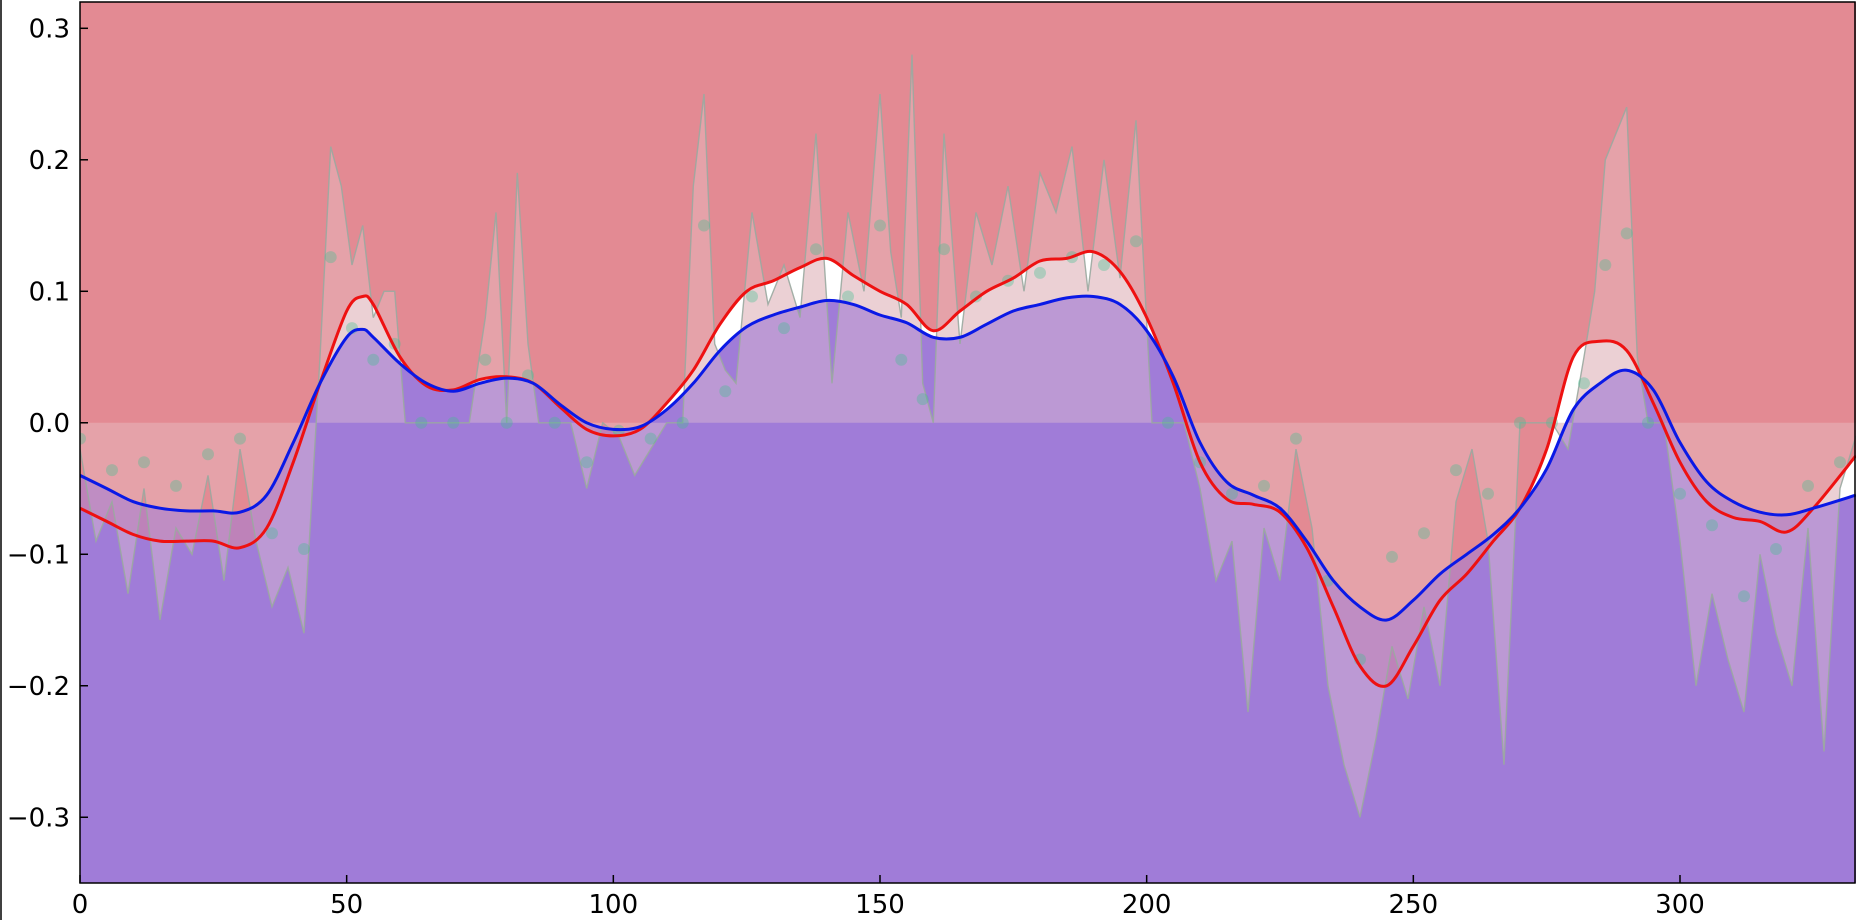  Describe the element at coordinates (49, 161) in the screenshot. I see `y-tick-label: 0.2` at that location.